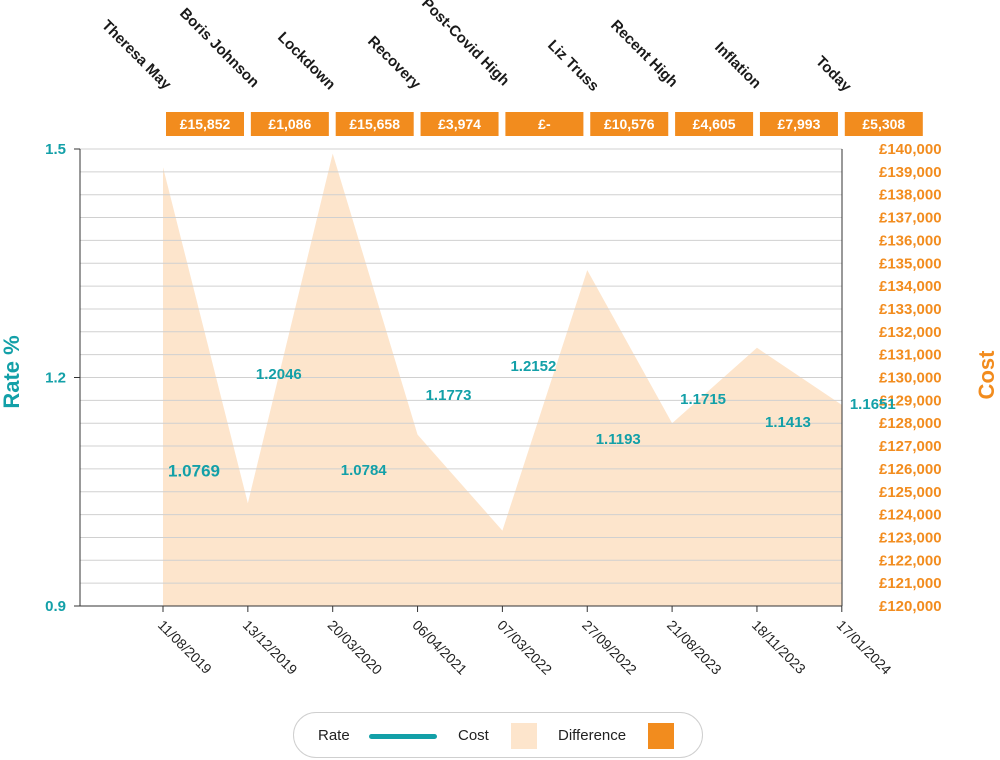 The image size is (1000, 760). What do you see at coordinates (910, 172) in the screenshot?
I see `right-tick-label: £139,000` at bounding box center [910, 172].